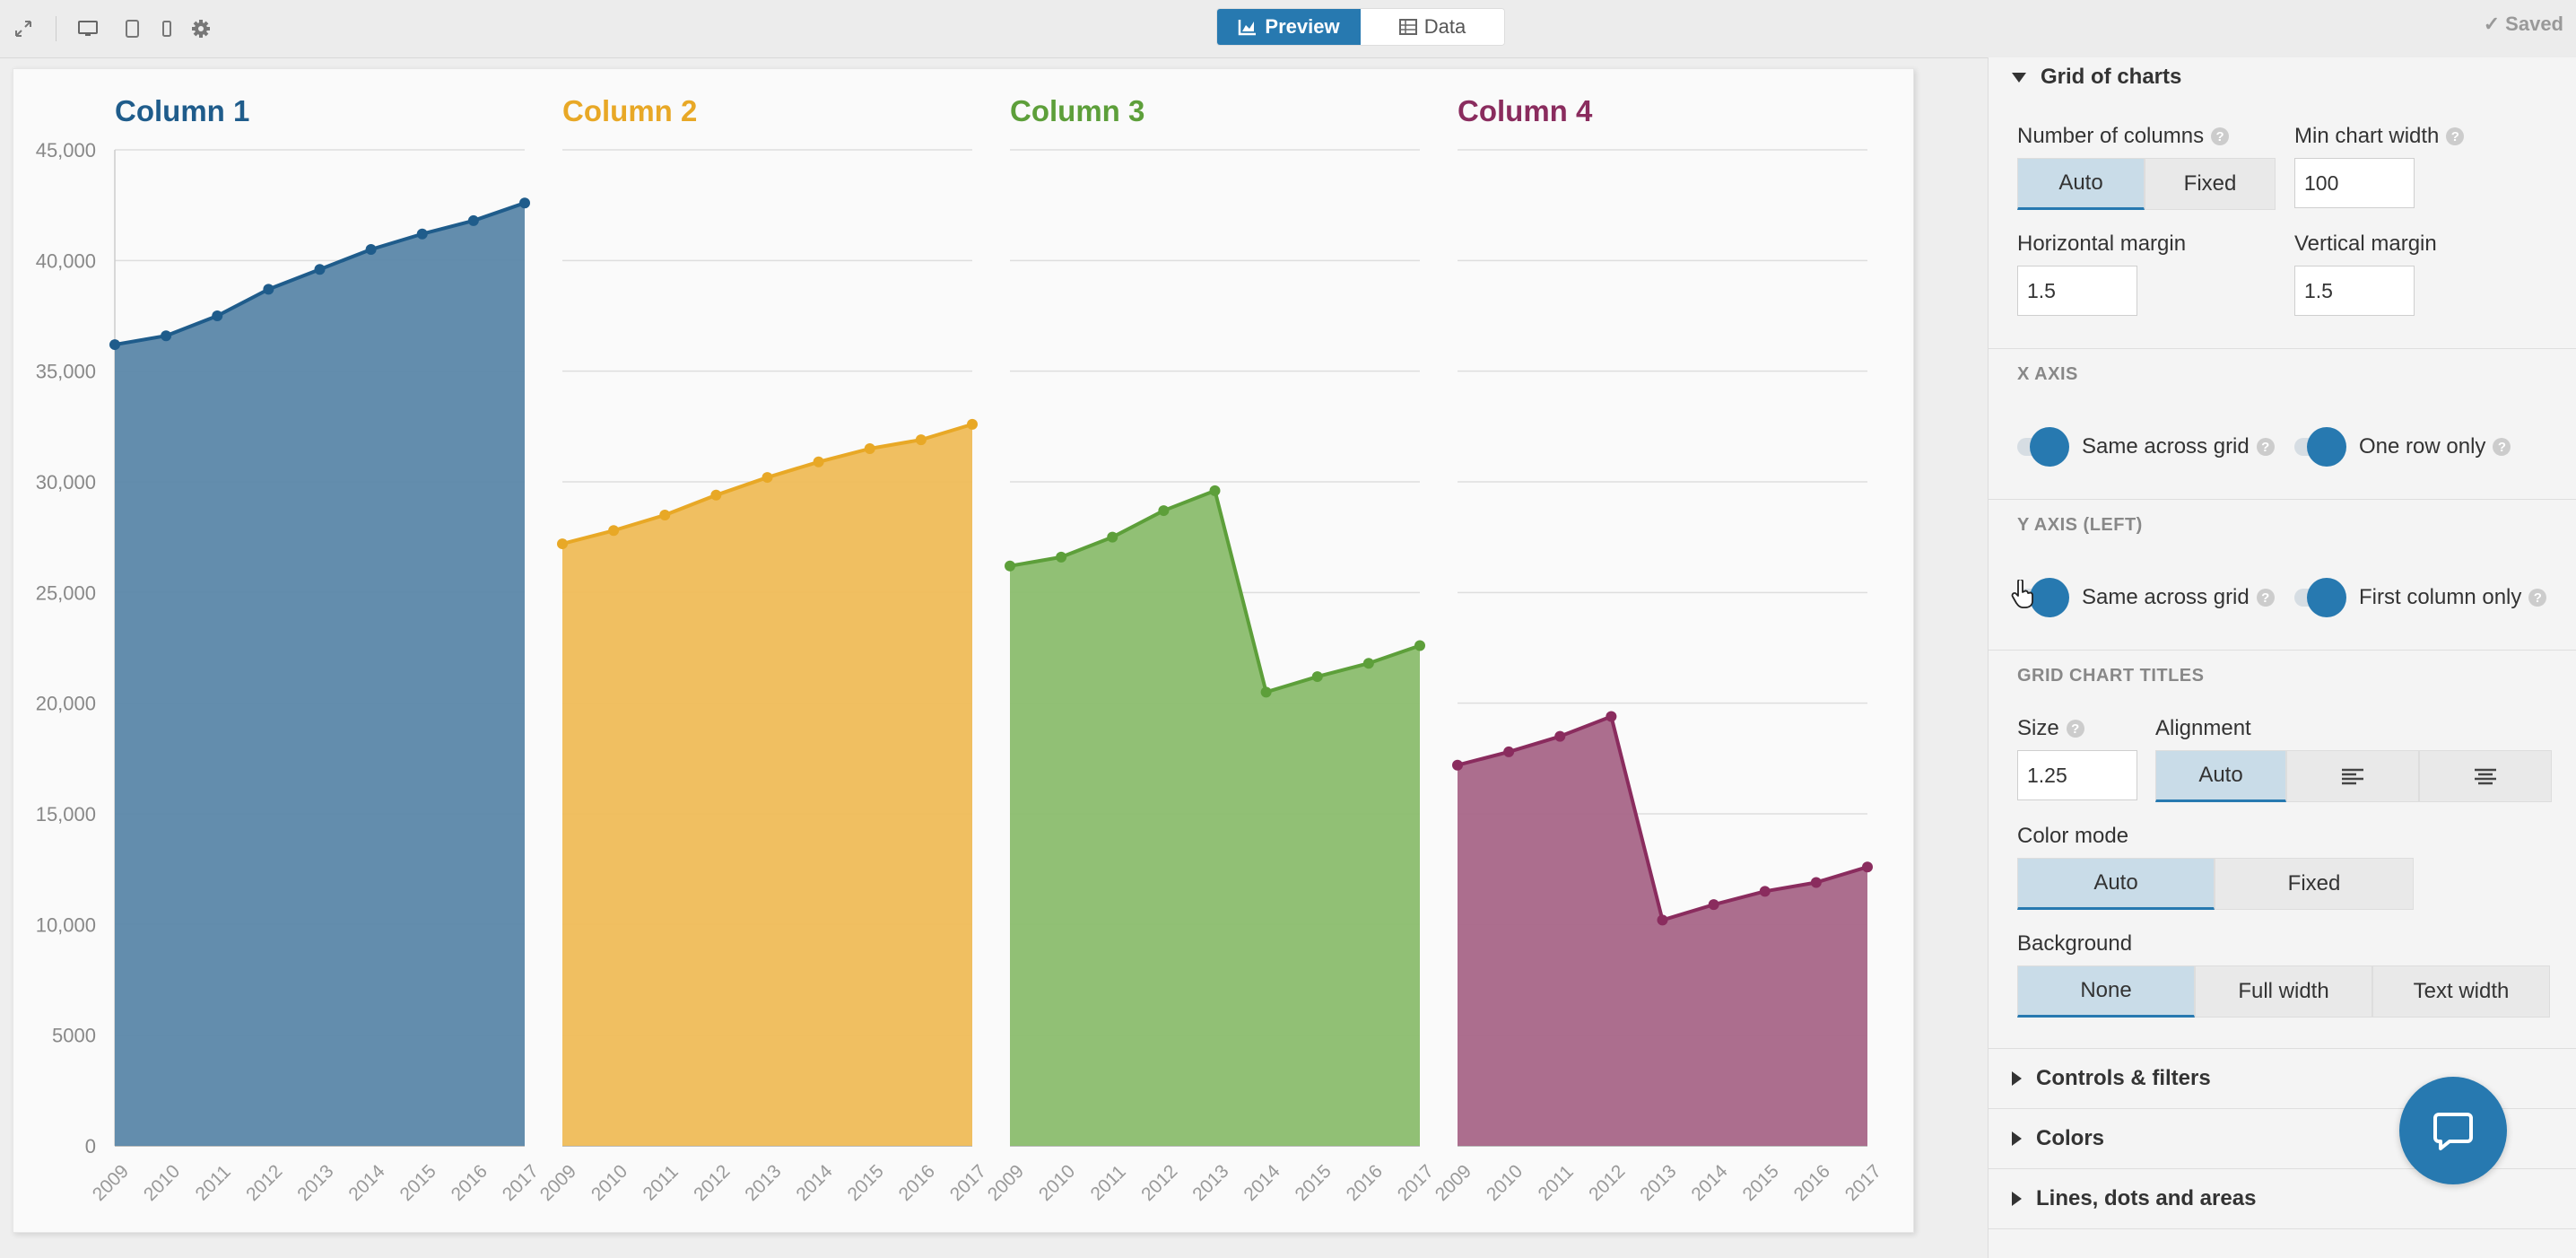  I want to click on divider, so click(2282, 1048).